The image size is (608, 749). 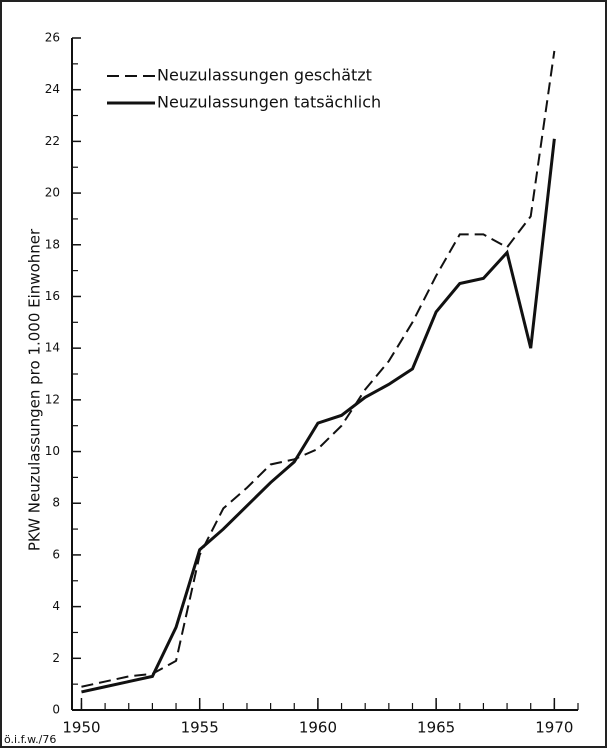 I want to click on y-tick-label: 12, so click(x=52, y=399).